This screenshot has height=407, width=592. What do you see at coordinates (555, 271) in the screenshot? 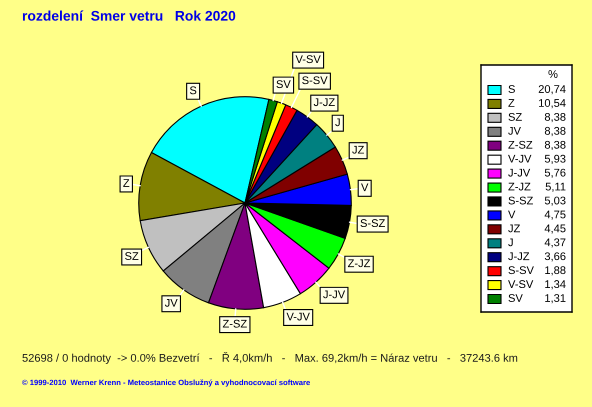
I see `data-label: 1,88` at bounding box center [555, 271].